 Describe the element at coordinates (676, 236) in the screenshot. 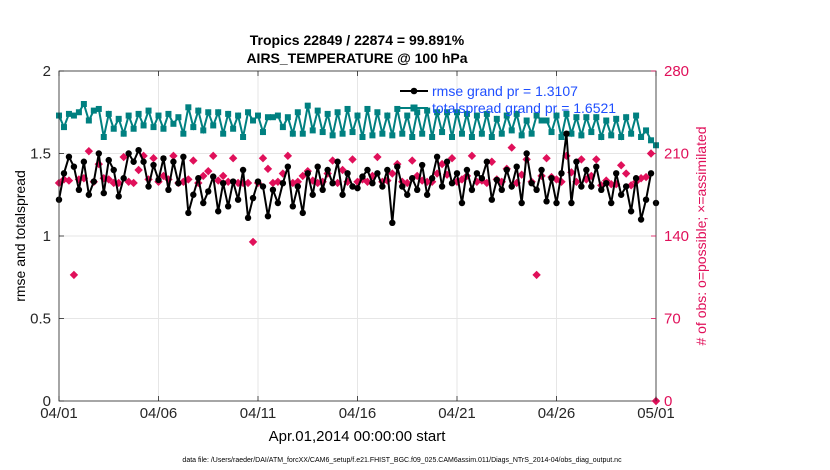

I see `y-tick-label-right: 140` at that location.